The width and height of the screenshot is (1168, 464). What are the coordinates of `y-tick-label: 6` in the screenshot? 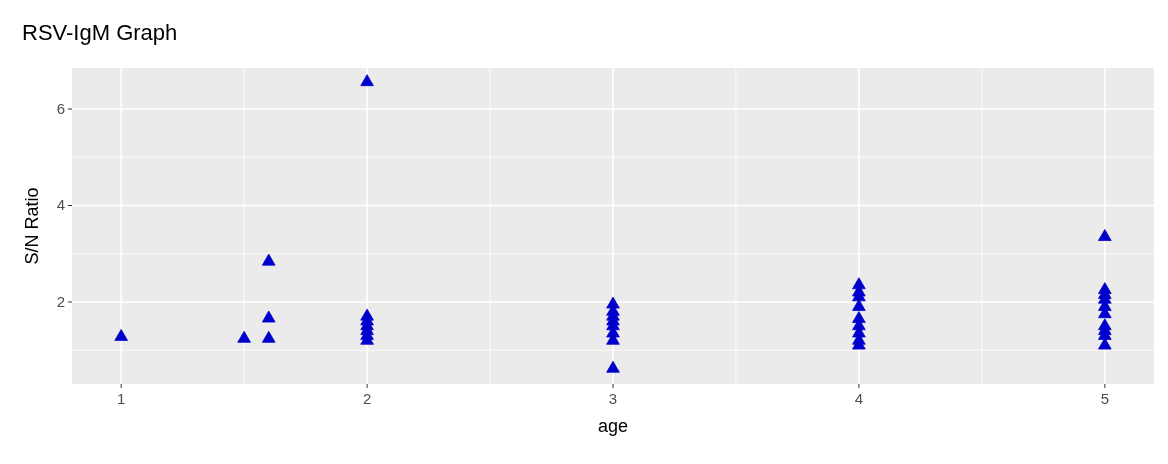 It's located at (60, 109).